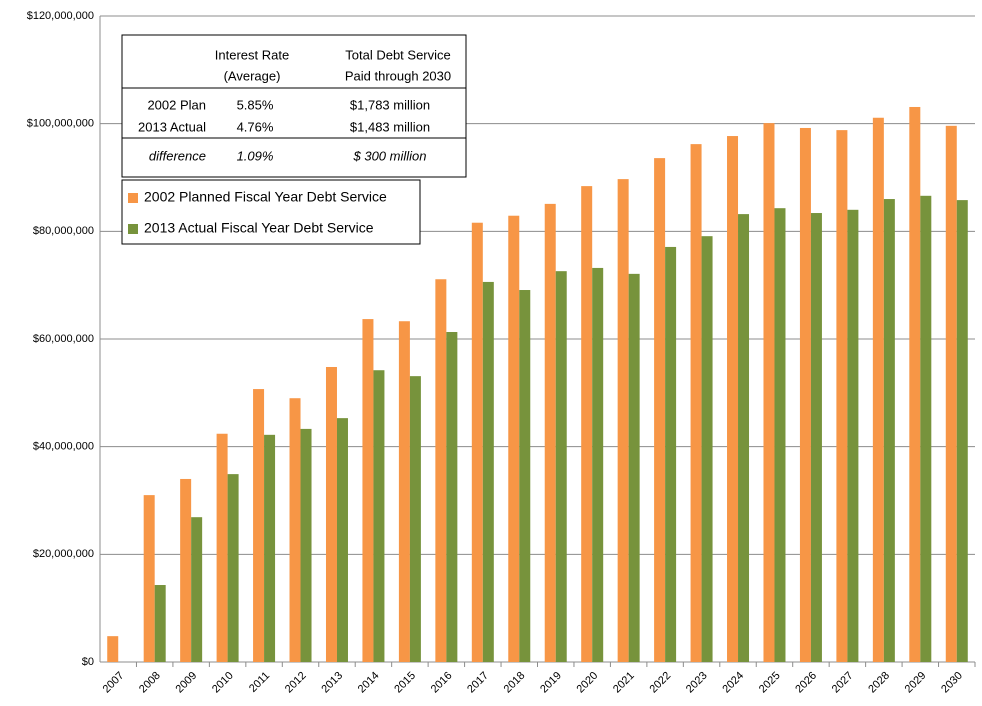 The image size is (982, 706). I want to click on x-tick-label: 2022, so click(660, 683).